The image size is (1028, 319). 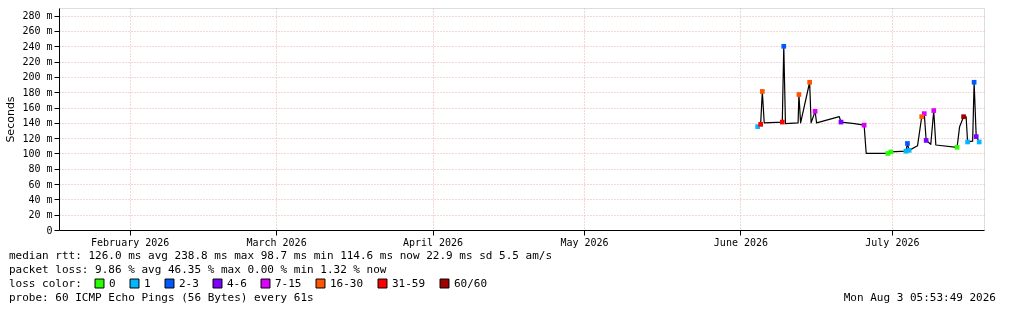 I want to click on legend-label: 7-15, so click(x=288, y=283).